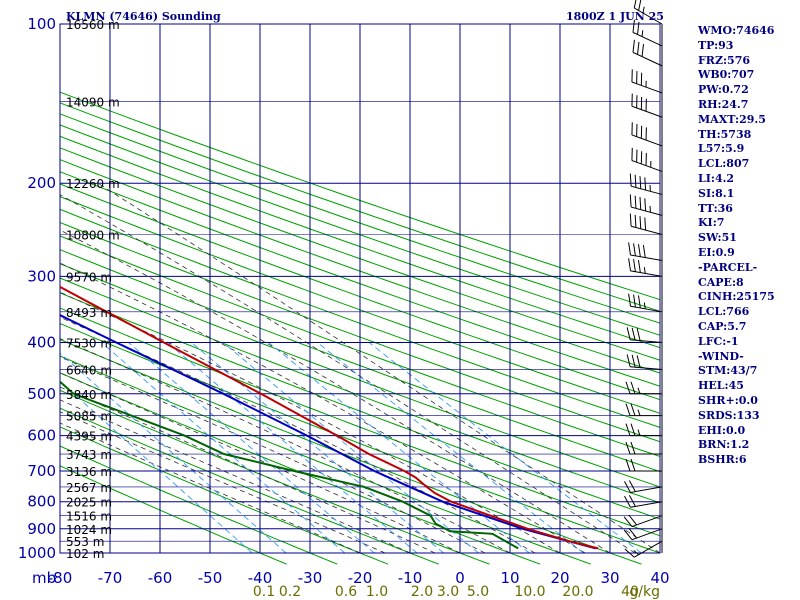  I want to click on temperature-tick-label: -50, so click(210, 578).